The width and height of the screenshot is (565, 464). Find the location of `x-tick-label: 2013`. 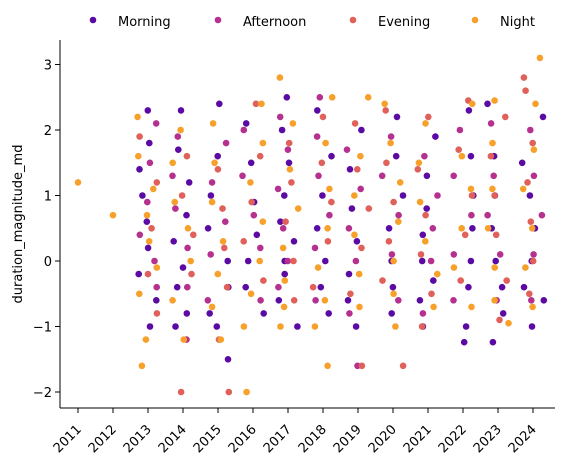

x-tick-label: 2013 is located at coordinates (138, 439).